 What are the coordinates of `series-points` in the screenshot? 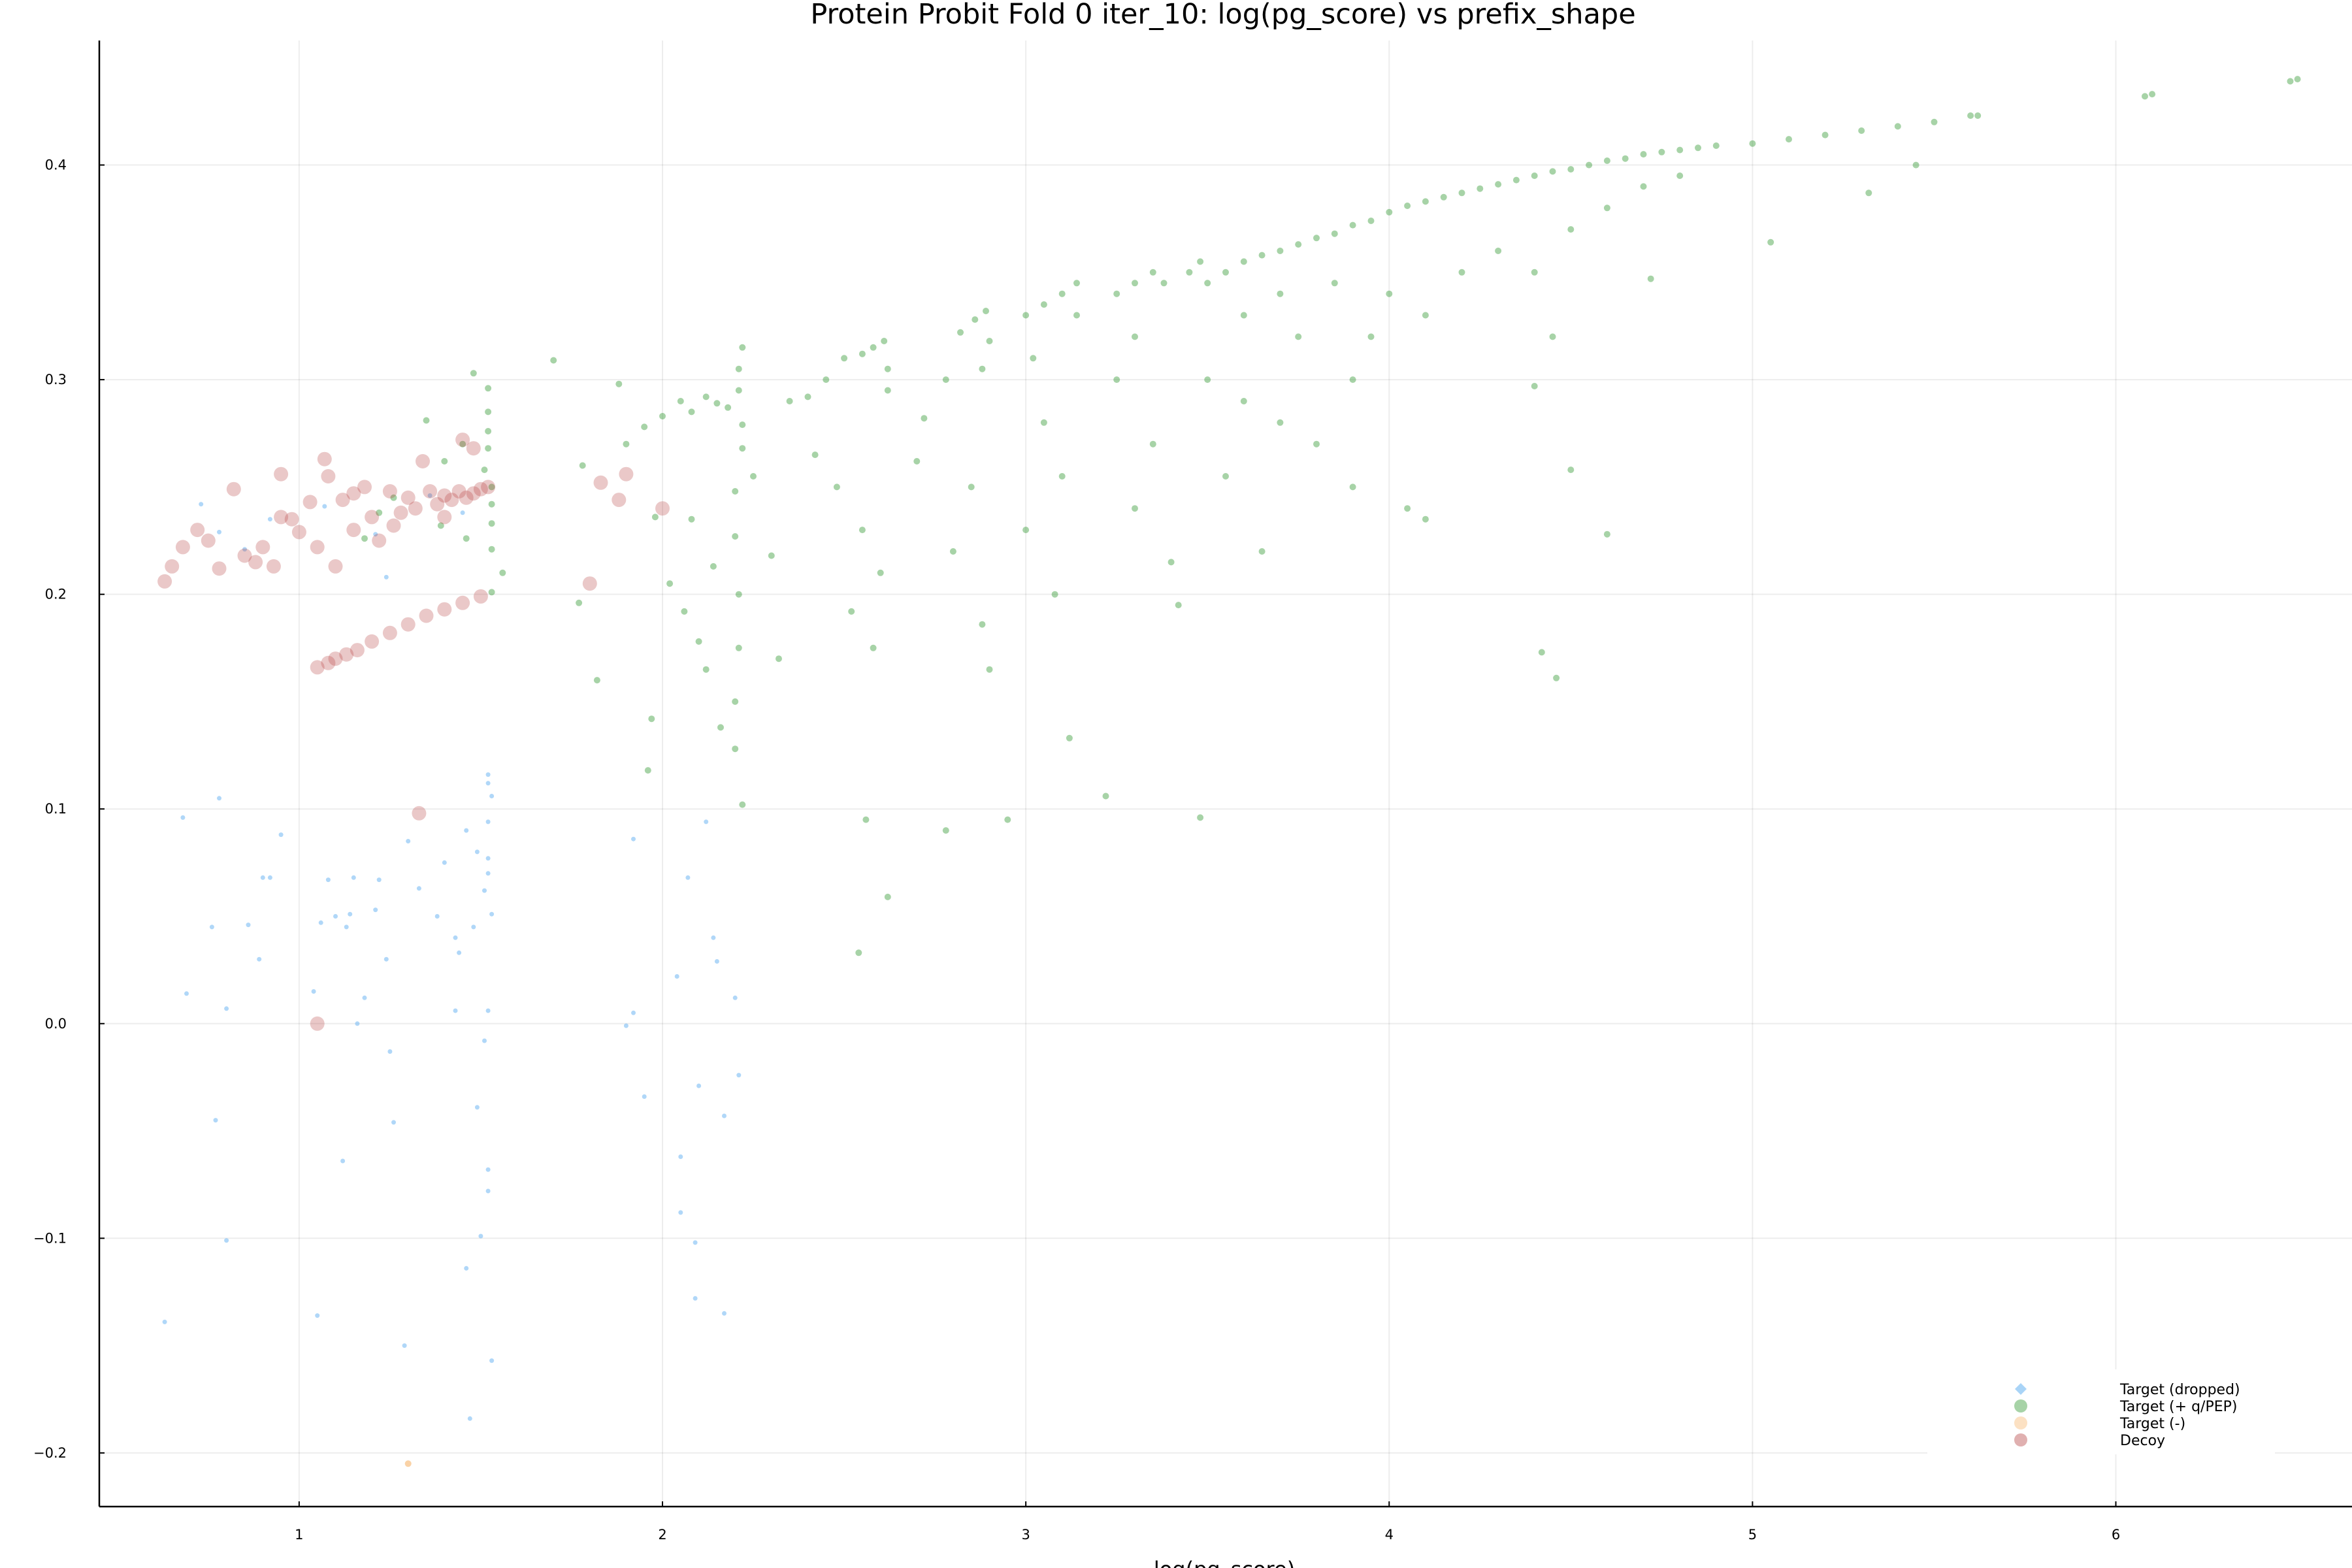 It's located at (452, 957).